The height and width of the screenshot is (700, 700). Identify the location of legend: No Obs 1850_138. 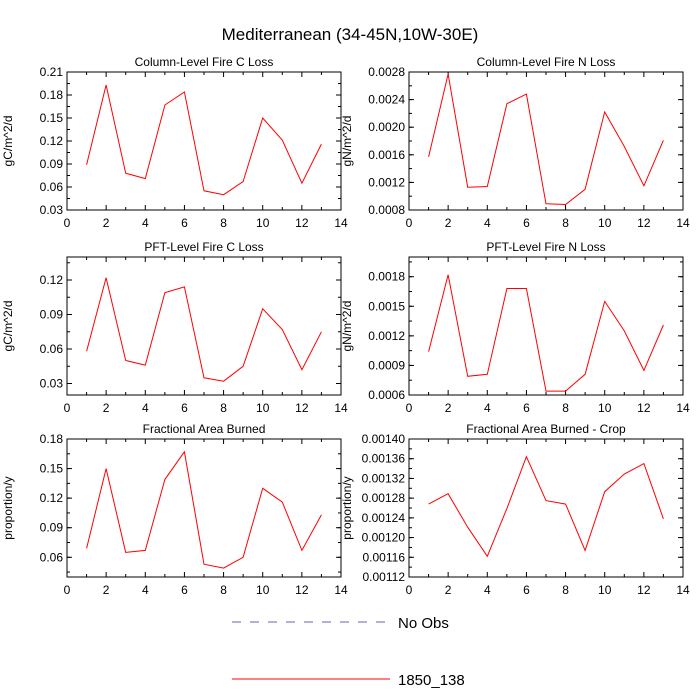
(348, 652).